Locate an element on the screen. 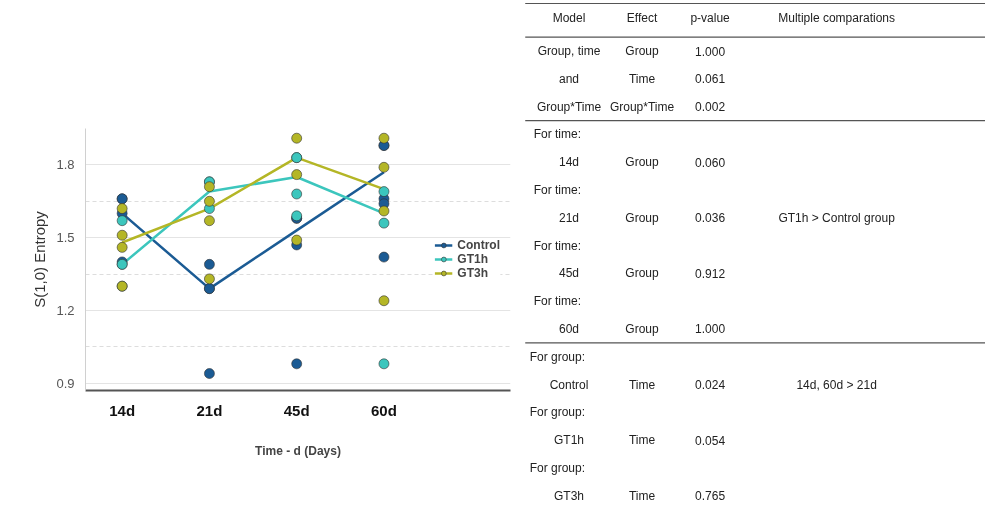 This screenshot has width=1003, height=519. y-tick-label: 0.9 is located at coordinates (65, 383).